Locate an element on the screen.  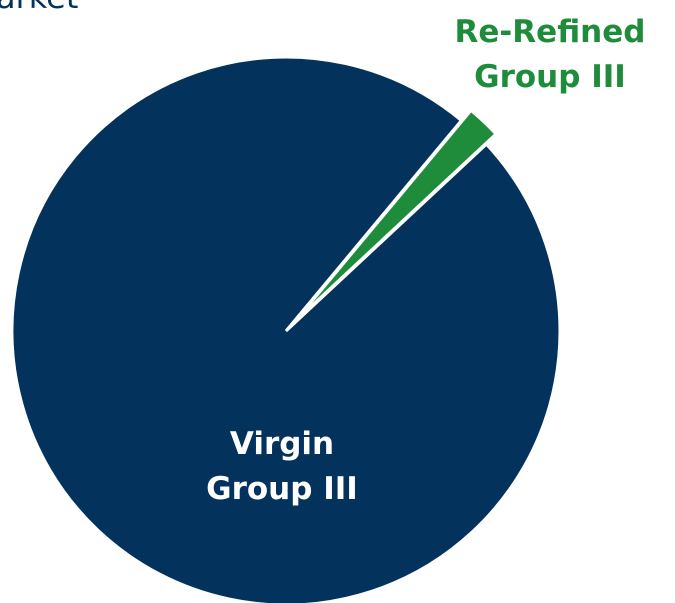
slice-label: Virgin Group III is located at coordinates (282, 466).